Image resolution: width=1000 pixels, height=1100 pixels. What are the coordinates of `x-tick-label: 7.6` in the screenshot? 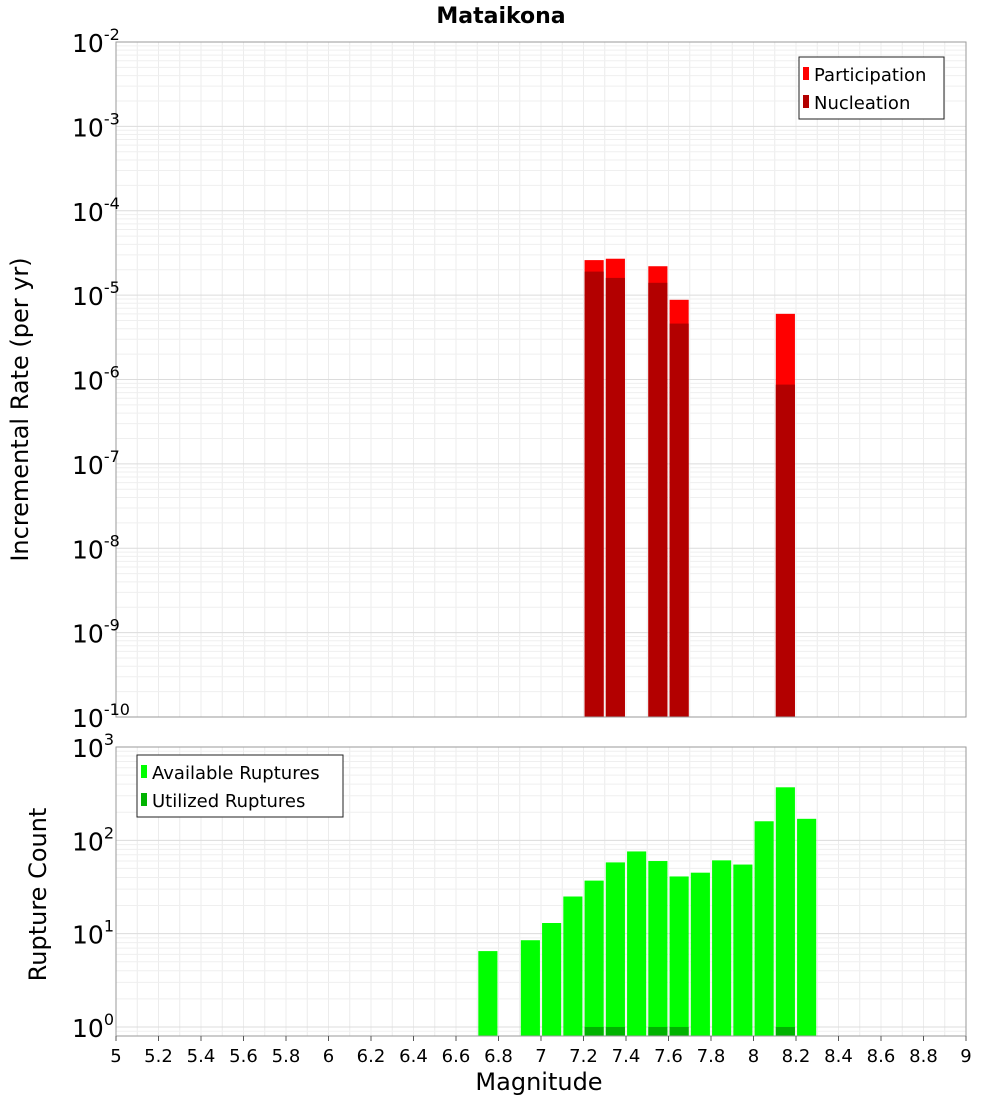 It's located at (668, 1056).